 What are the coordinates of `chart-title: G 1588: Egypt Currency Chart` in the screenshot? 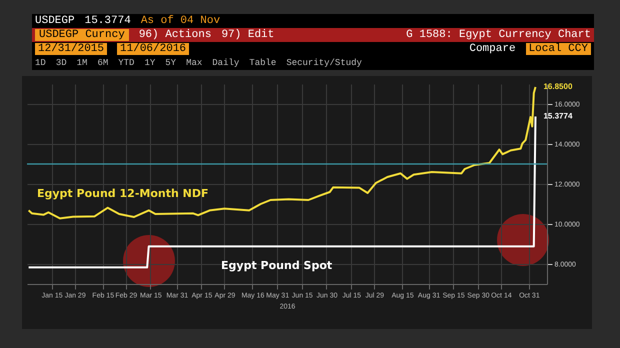 It's located at (498, 35).